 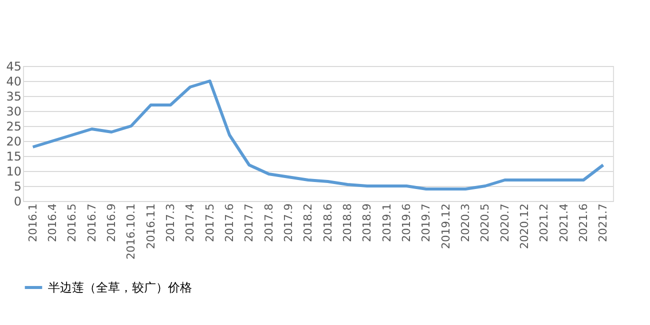 What do you see at coordinates (485, 223) in the screenshot?
I see `x-tick-label: 2020.5` at bounding box center [485, 223].